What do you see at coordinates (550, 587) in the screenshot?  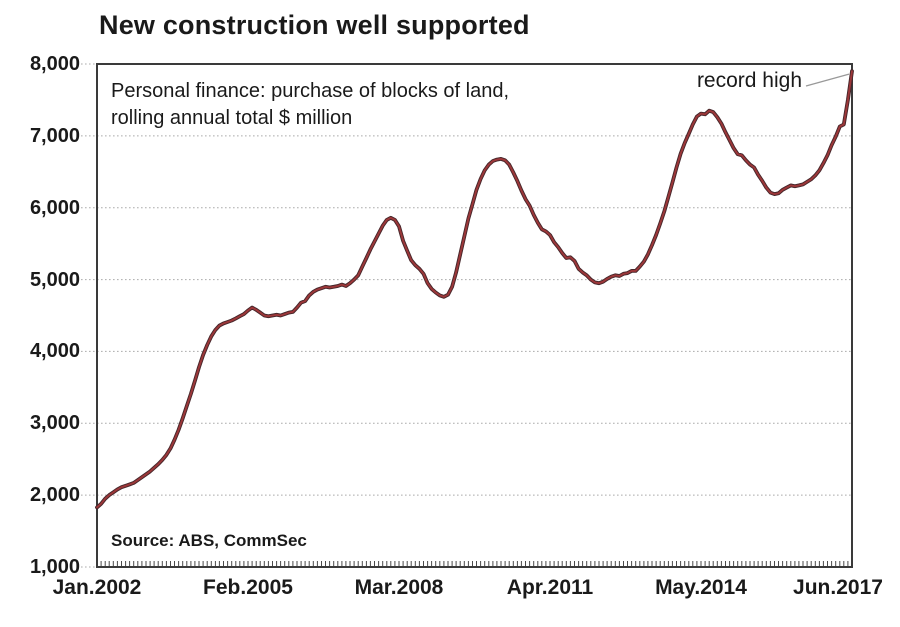 I see `x-axis-label: Apr.2011` at bounding box center [550, 587].